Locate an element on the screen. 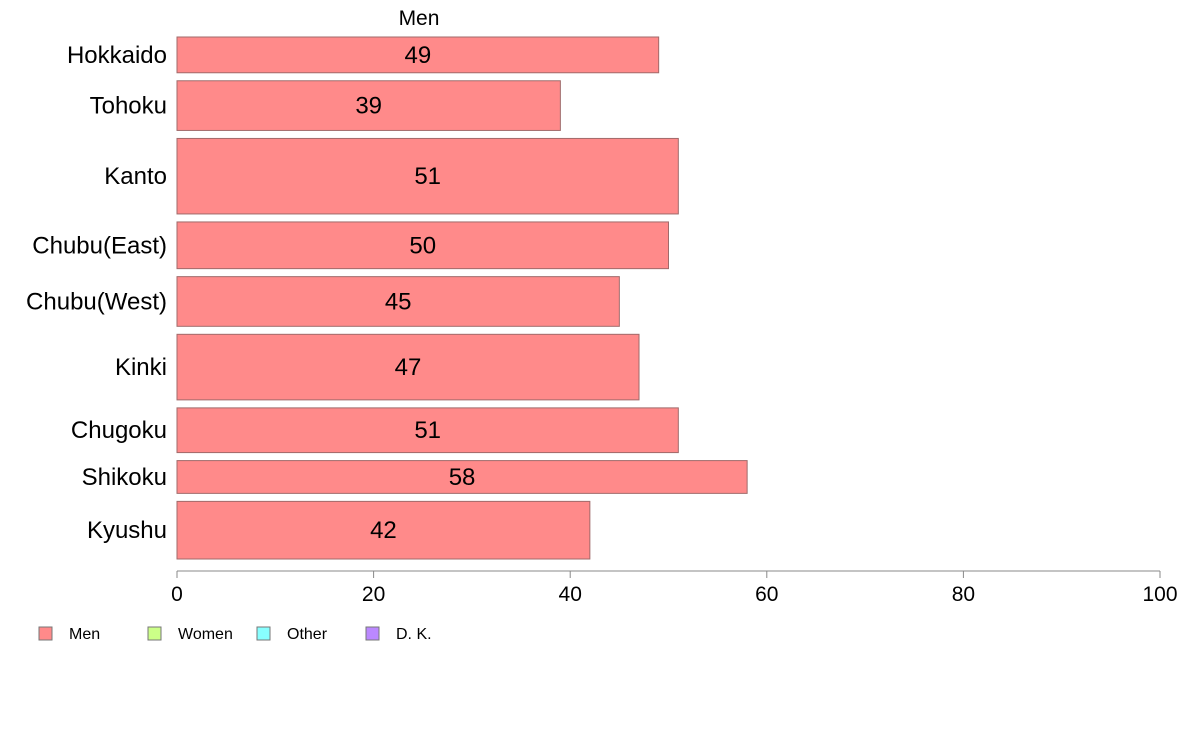 This screenshot has width=1188, height=736. bar-value-label: 42 is located at coordinates (383, 530).